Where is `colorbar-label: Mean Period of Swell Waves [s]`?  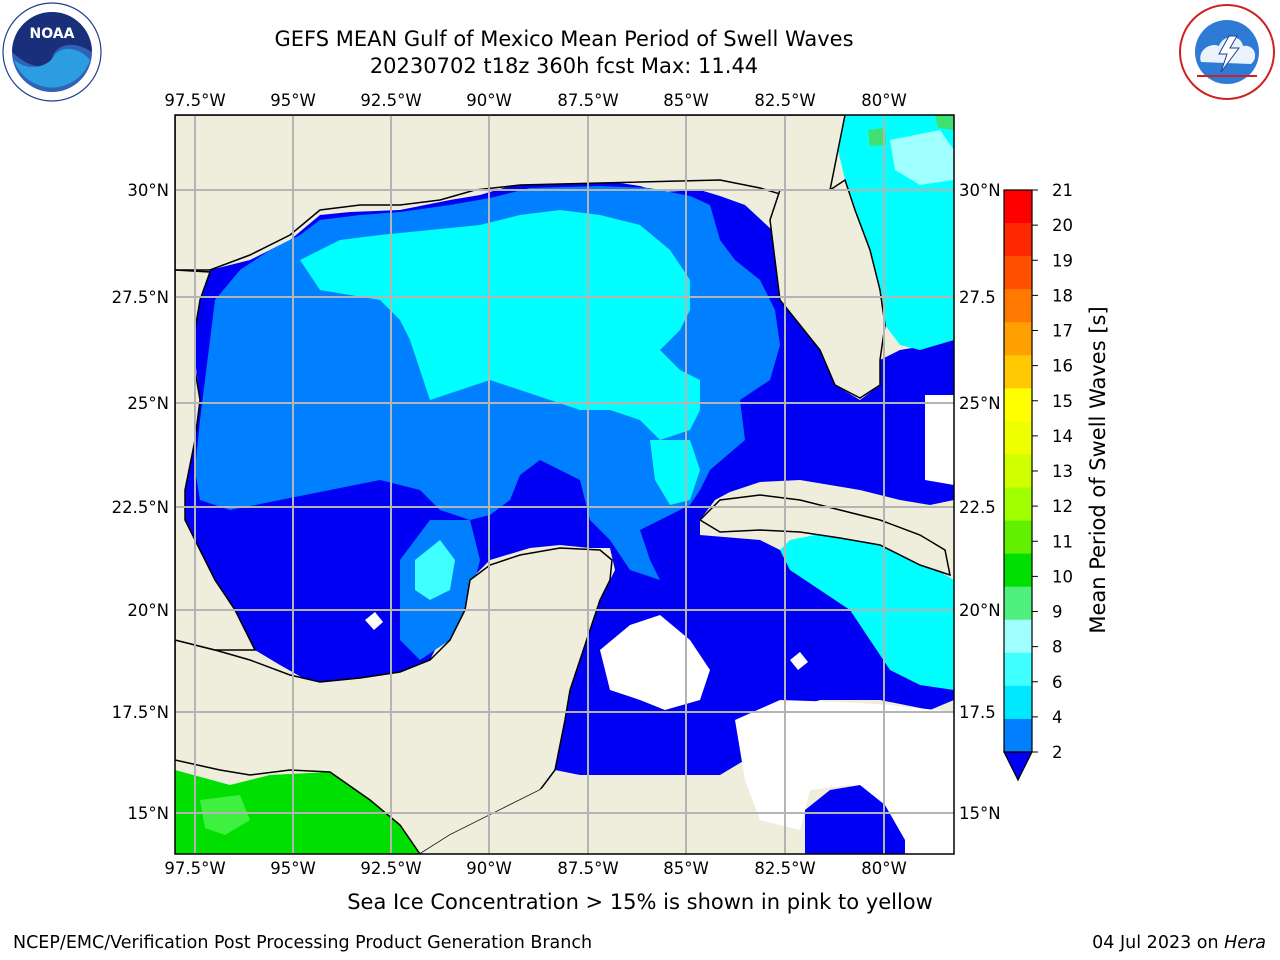
colorbar-label: Mean Period of Swell Waves [s] is located at coordinates (1098, 469).